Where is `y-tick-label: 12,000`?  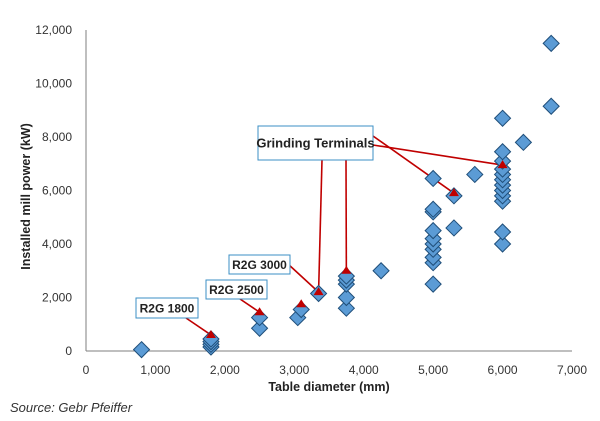
y-tick-label: 12,000 is located at coordinates (53, 30).